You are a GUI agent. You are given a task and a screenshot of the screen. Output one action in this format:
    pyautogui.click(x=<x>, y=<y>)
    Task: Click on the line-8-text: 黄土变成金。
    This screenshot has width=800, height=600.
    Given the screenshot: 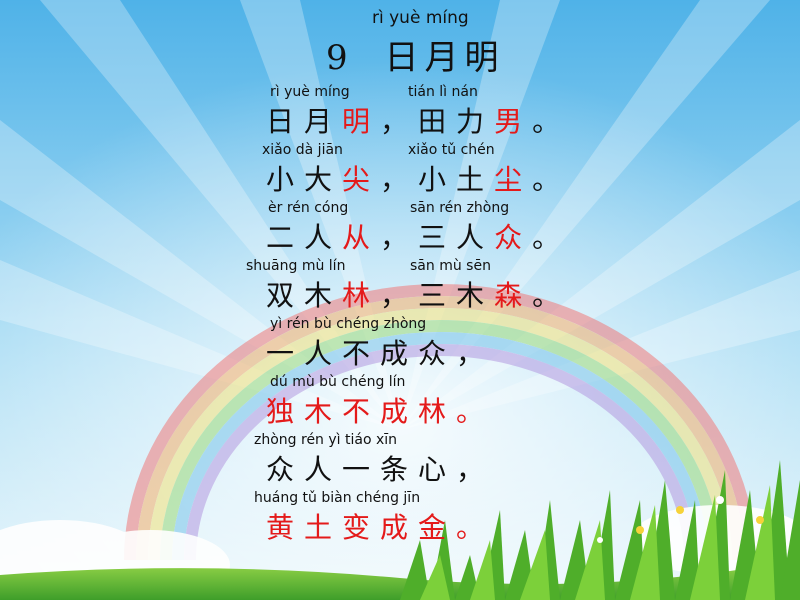 What is the action you would take?
    pyautogui.click(x=380, y=527)
    